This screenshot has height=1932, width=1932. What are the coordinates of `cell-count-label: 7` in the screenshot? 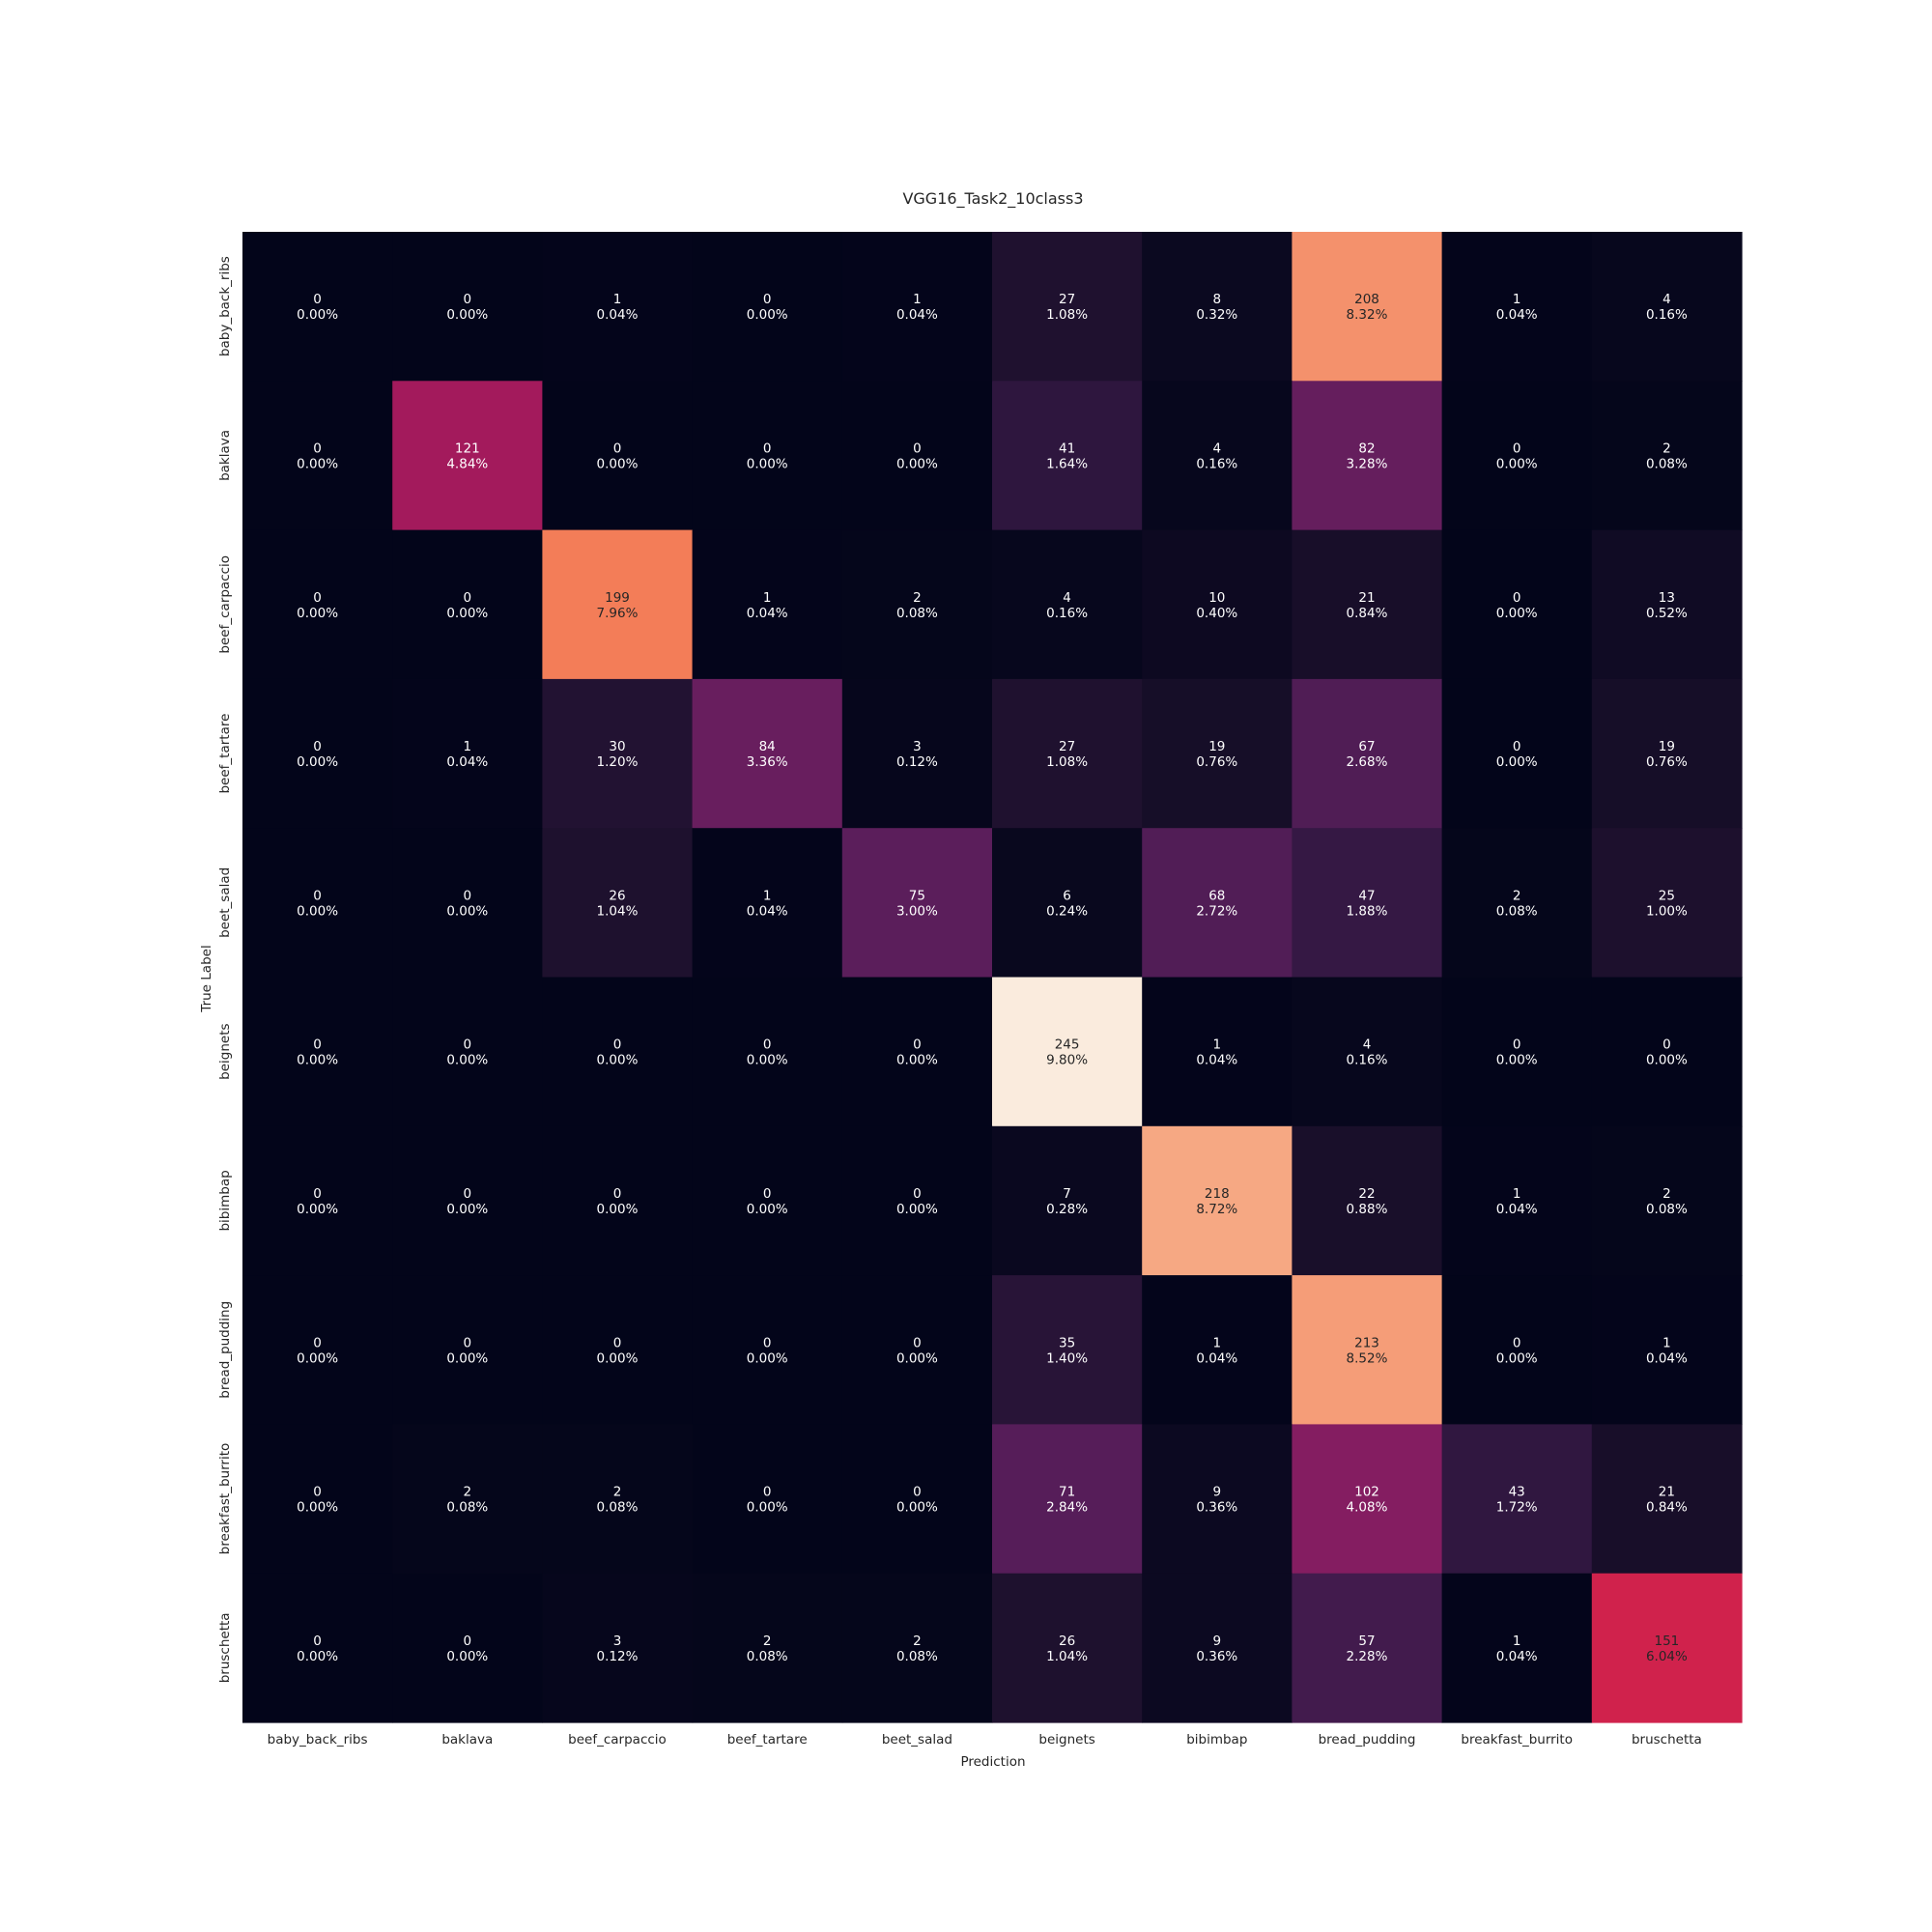 It's located at (1067, 1194).